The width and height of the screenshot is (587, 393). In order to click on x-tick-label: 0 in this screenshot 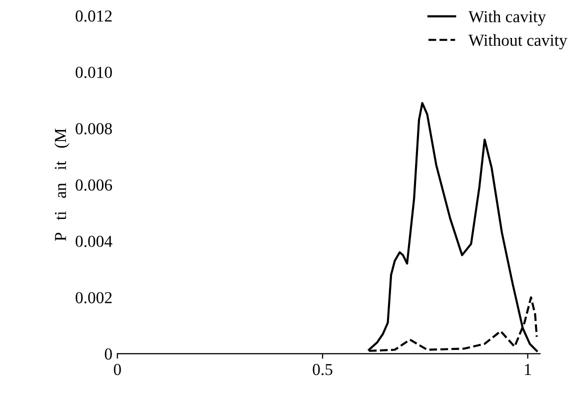, I will do `click(117, 370)`.